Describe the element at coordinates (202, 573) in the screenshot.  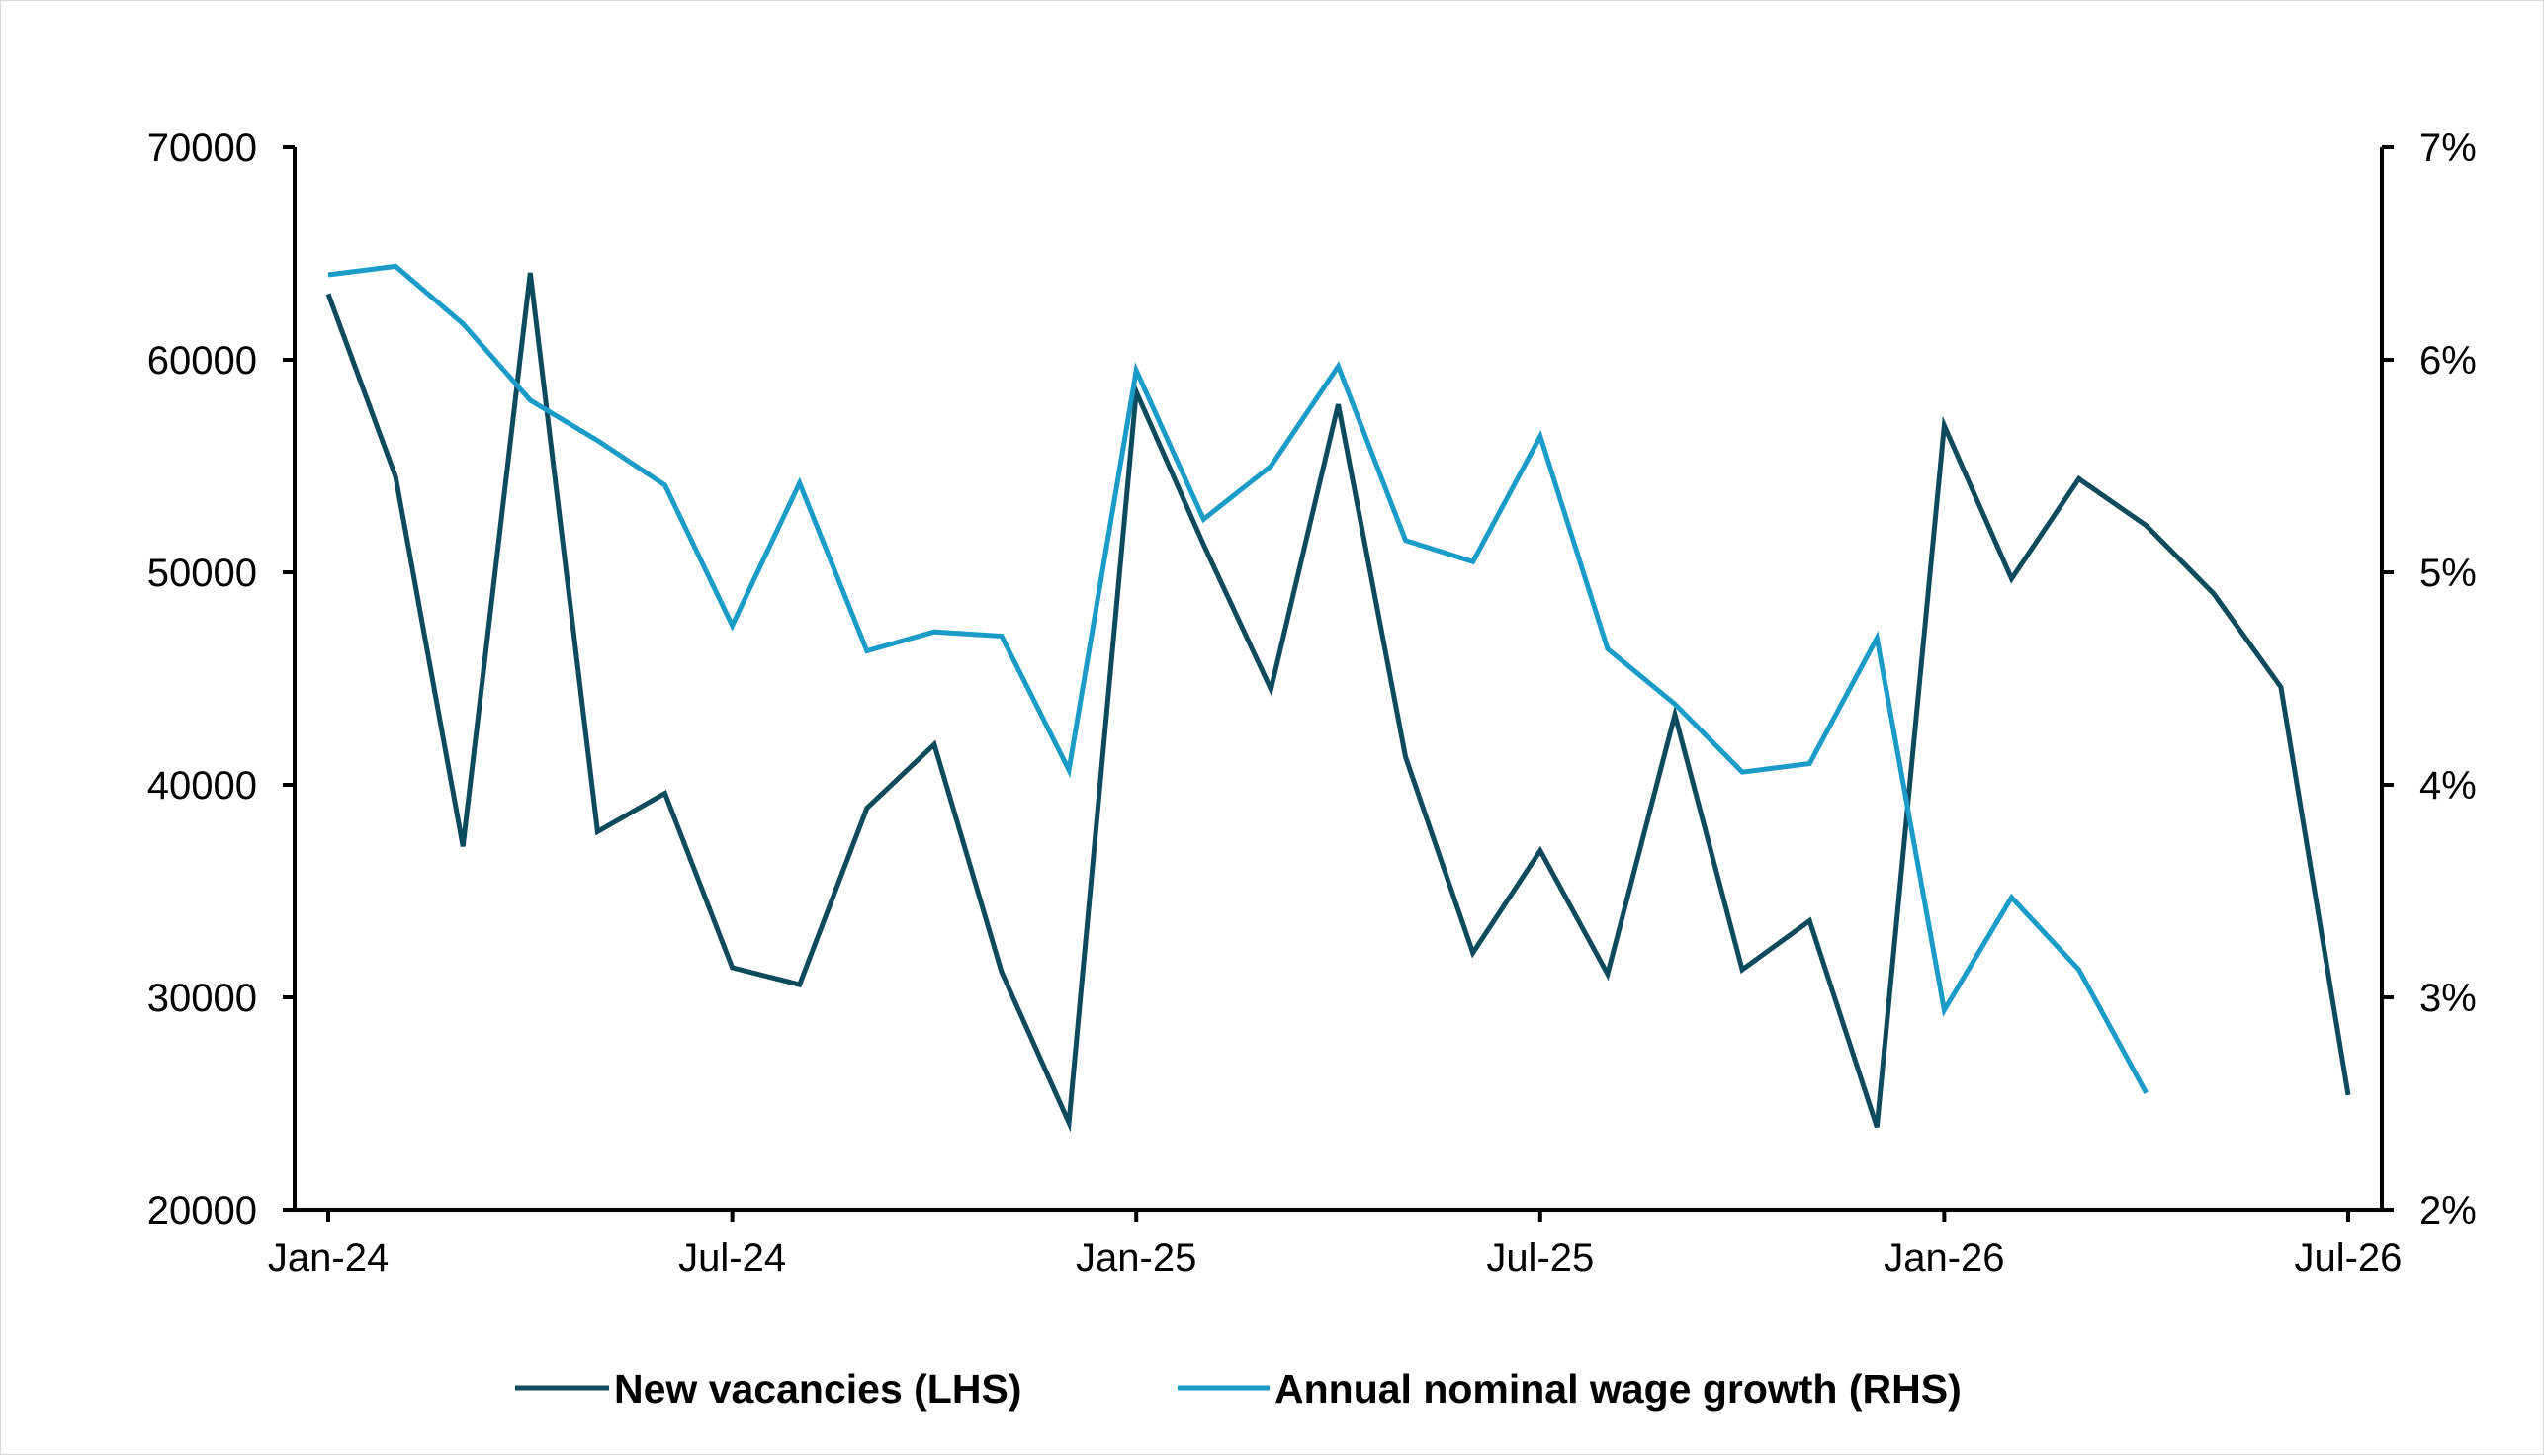
I see `left-y-tick-label: 50000` at that location.